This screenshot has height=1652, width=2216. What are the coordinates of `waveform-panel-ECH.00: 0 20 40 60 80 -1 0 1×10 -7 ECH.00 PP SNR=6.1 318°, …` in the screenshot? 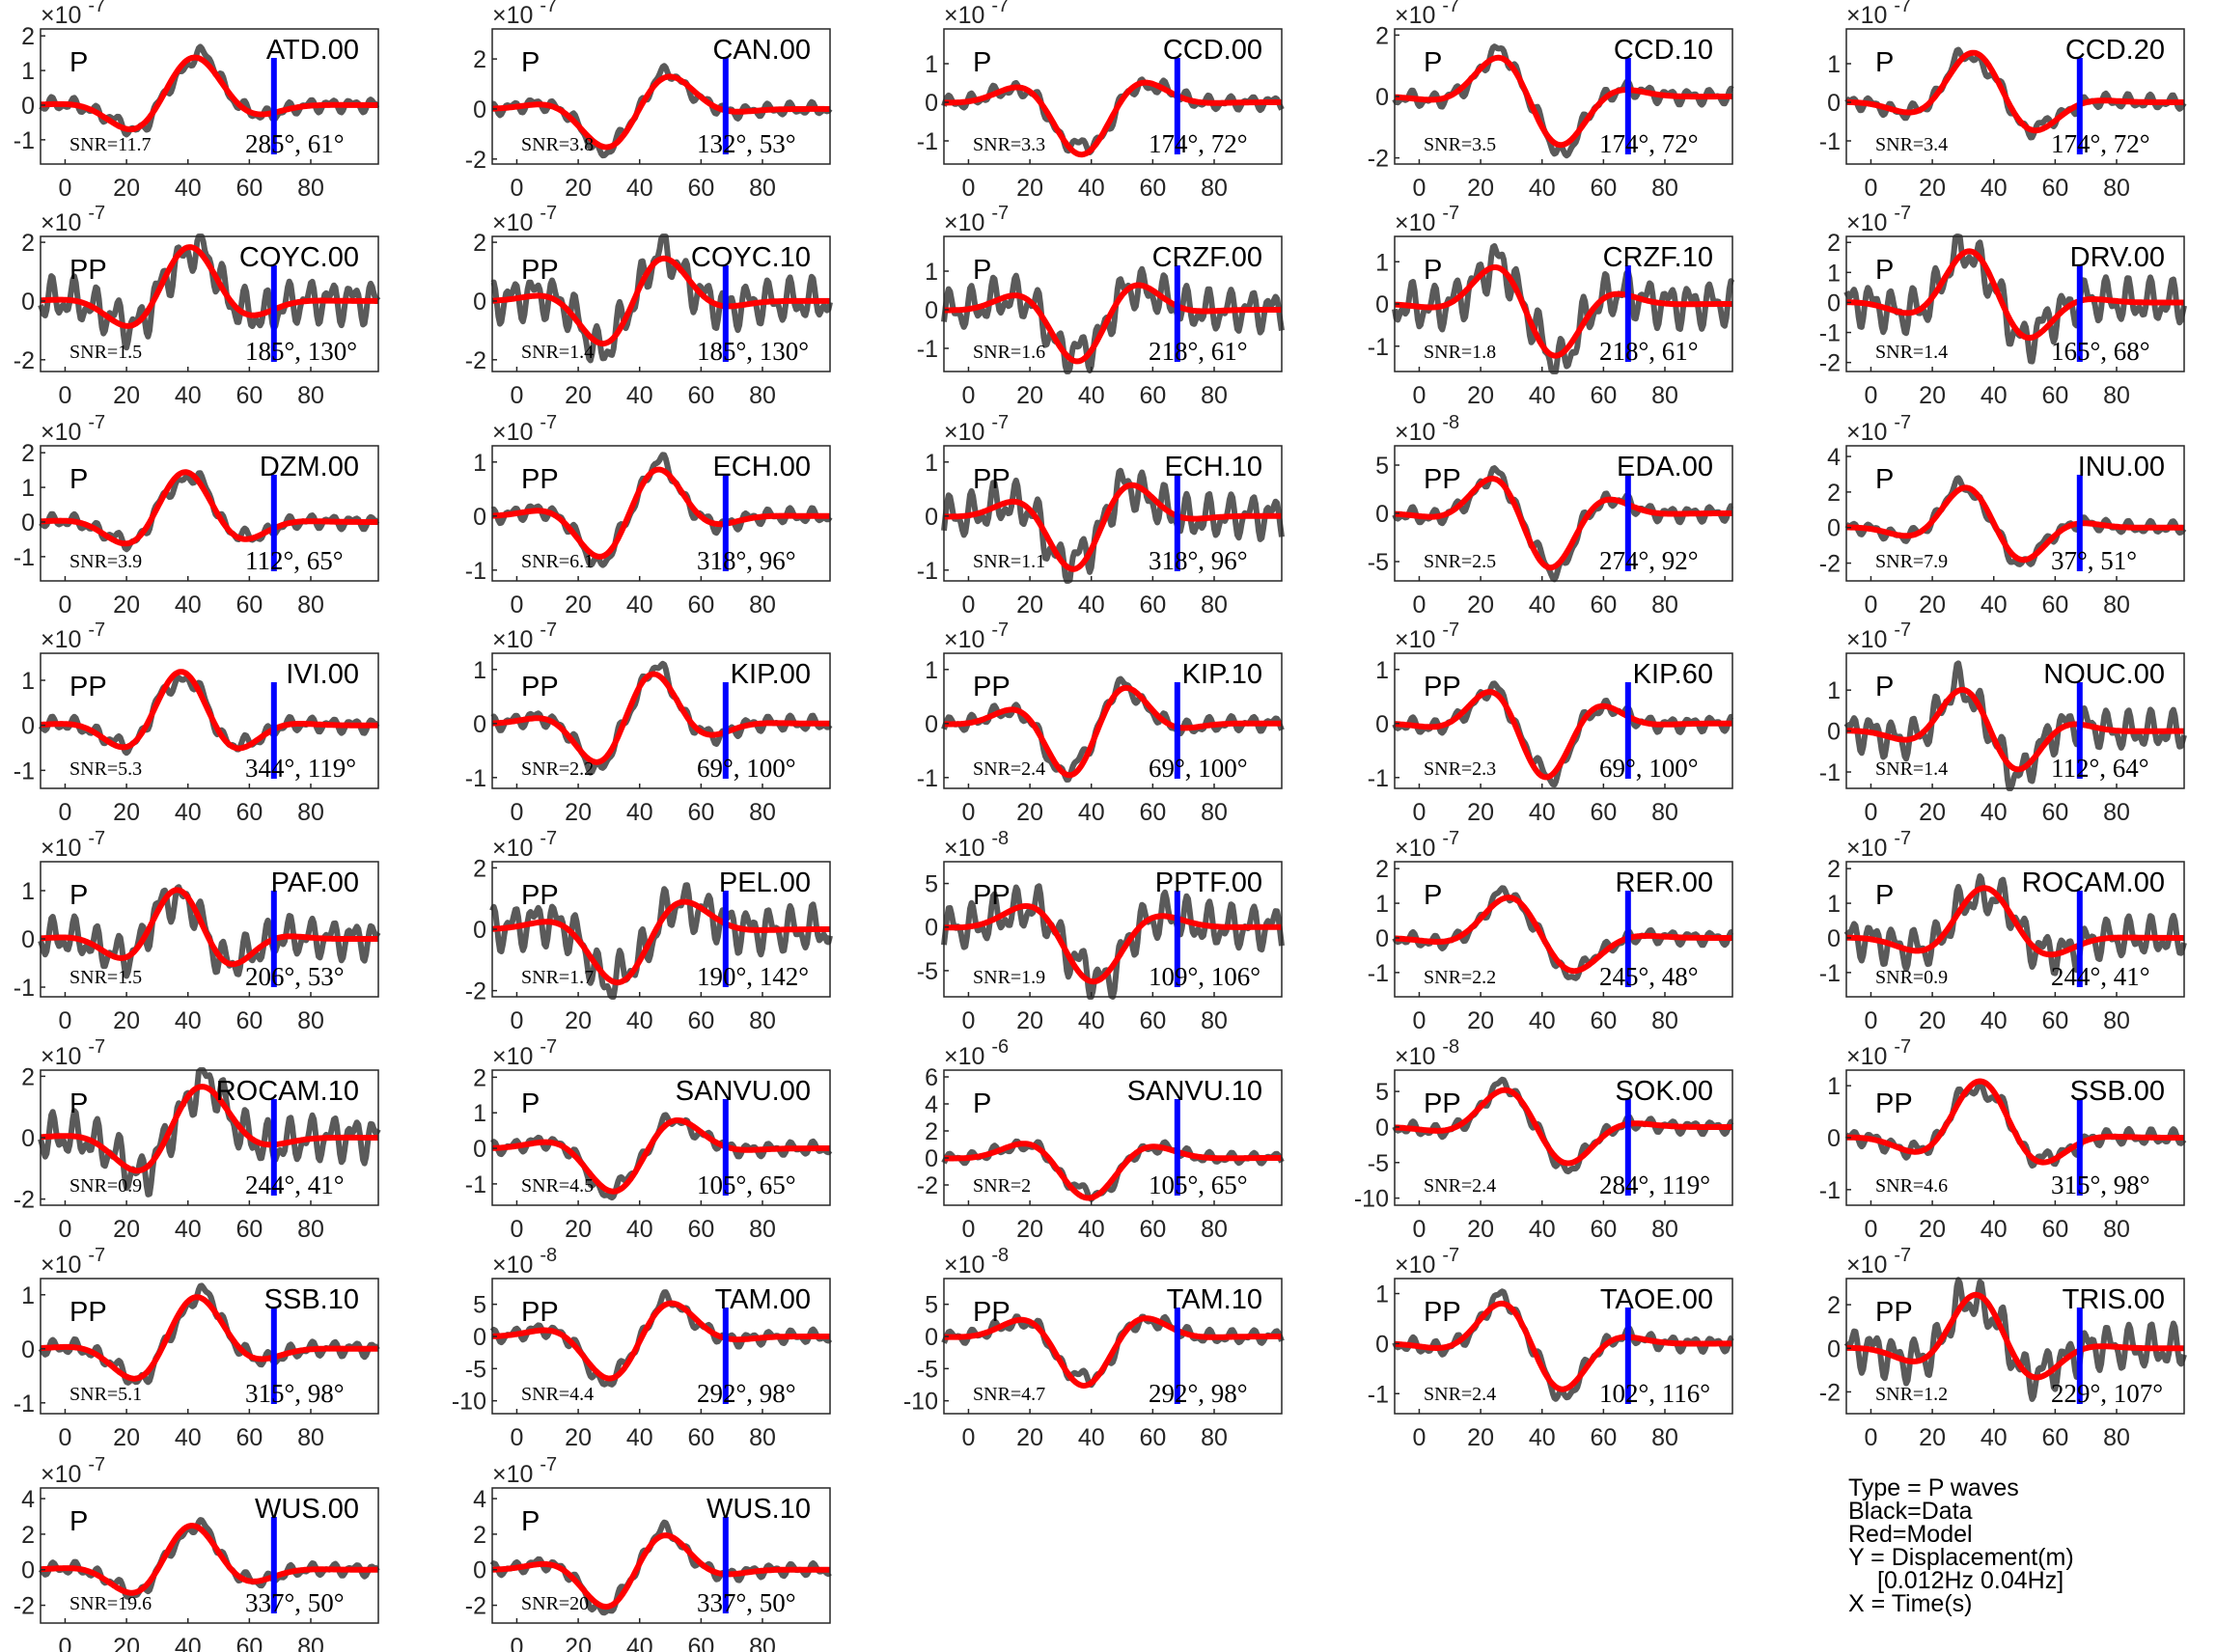 It's located at (649, 515).